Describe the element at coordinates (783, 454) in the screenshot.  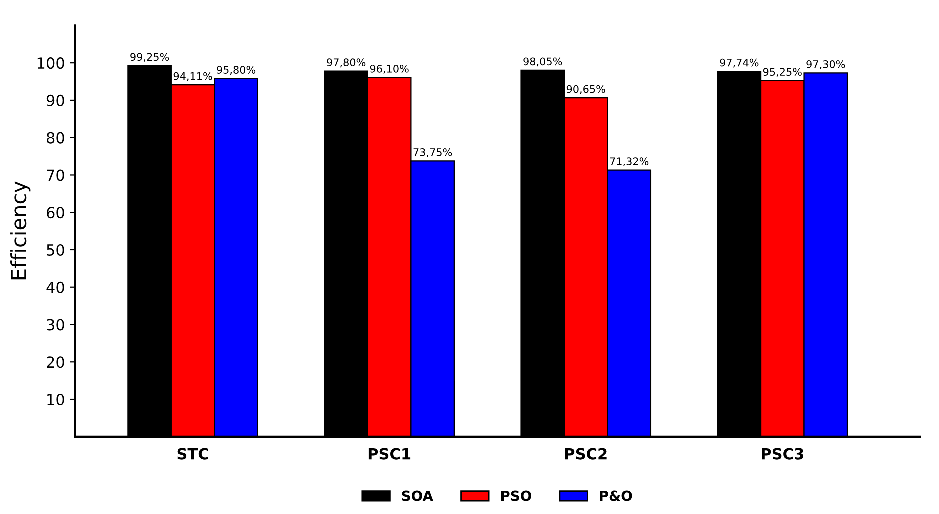
I see `x-tick-label: PSC3` at that location.